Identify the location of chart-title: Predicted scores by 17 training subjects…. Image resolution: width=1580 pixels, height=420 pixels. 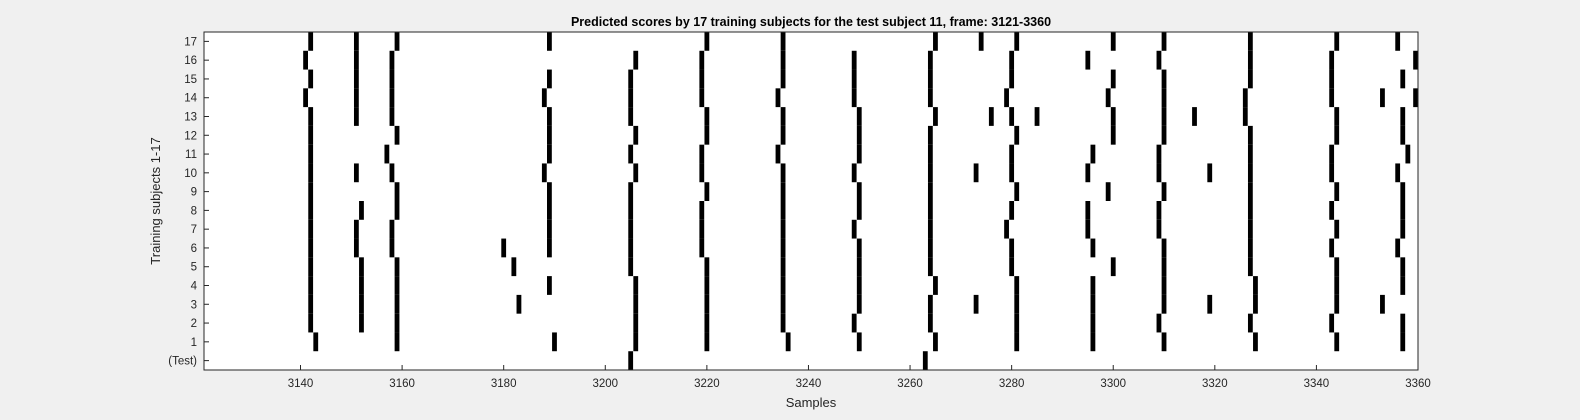
(811, 22).